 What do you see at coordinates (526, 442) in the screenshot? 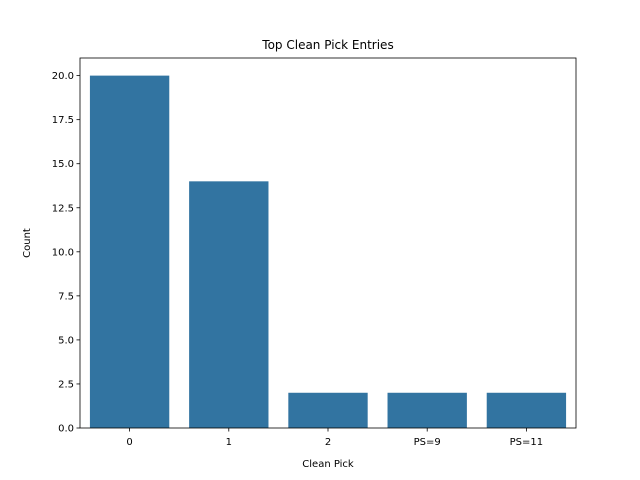
I see `x-tick-label: PS=11` at bounding box center [526, 442].